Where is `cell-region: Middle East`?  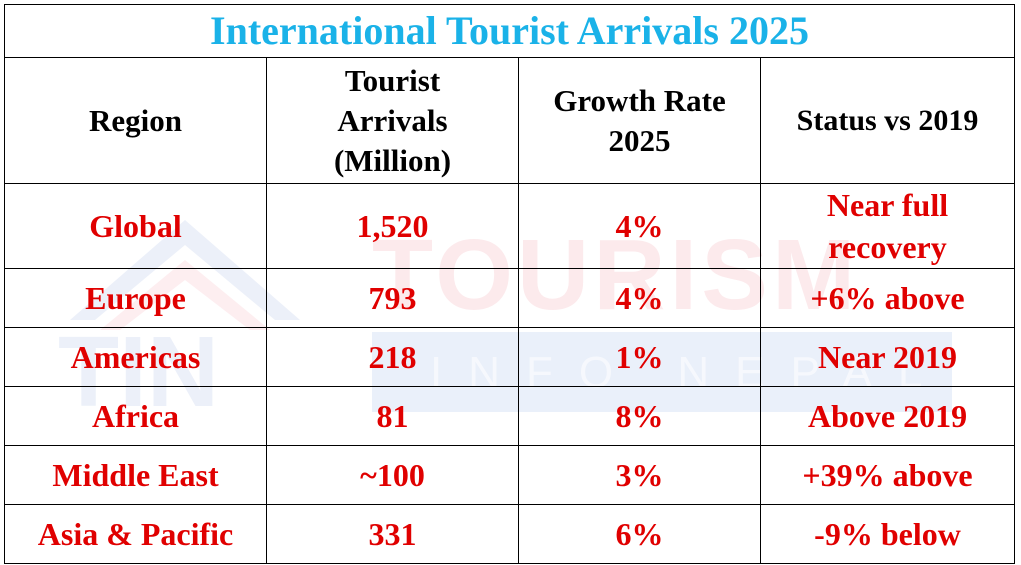 cell-region: Middle East is located at coordinates (135, 475).